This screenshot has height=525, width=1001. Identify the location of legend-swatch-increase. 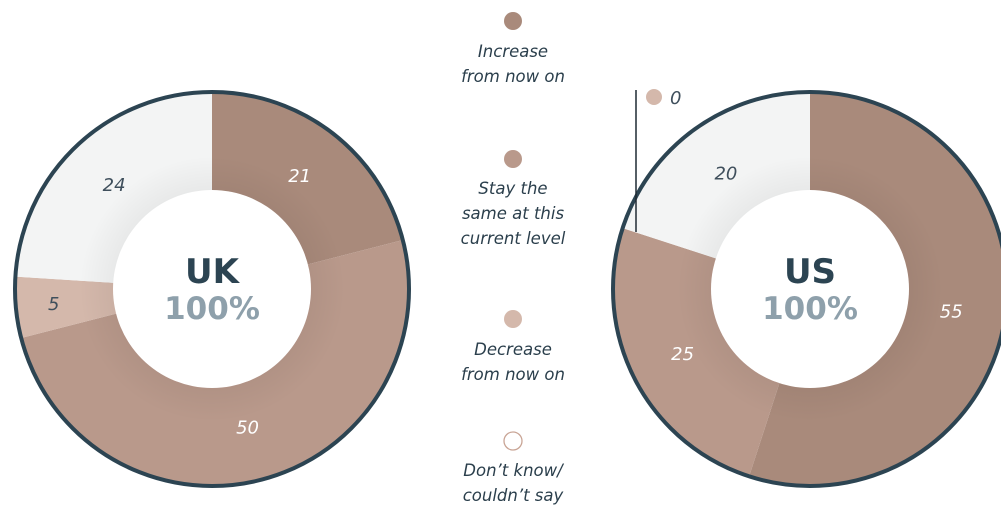
(513, 21).